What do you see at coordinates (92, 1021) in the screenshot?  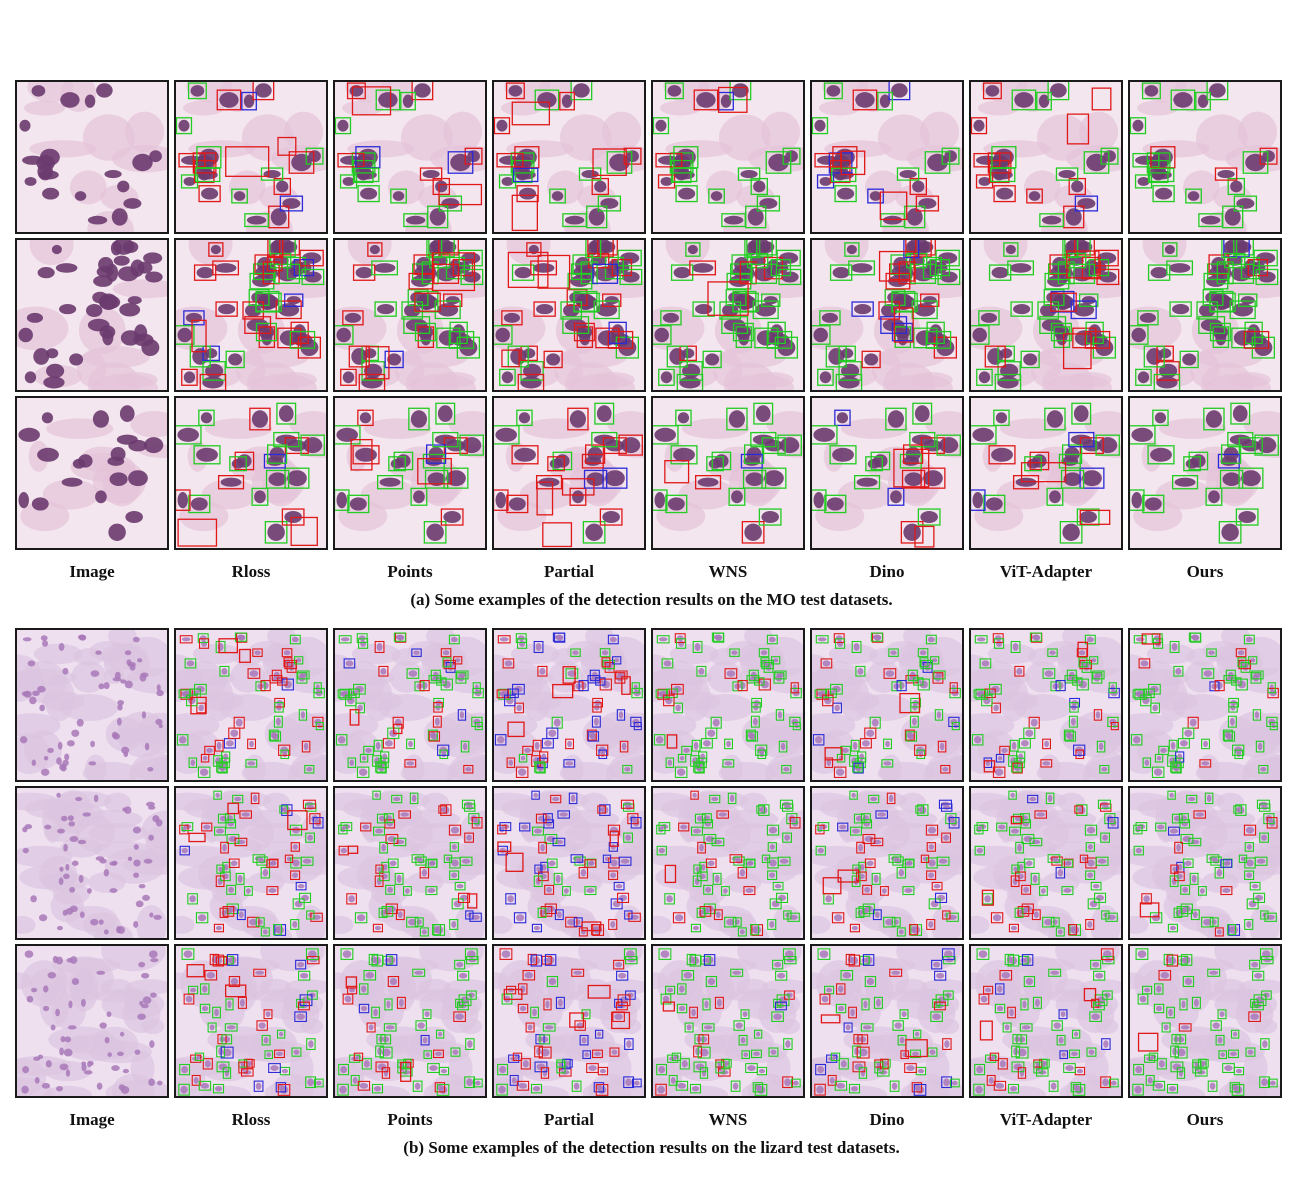 I see `tile-lizard-row3-image` at bounding box center [92, 1021].